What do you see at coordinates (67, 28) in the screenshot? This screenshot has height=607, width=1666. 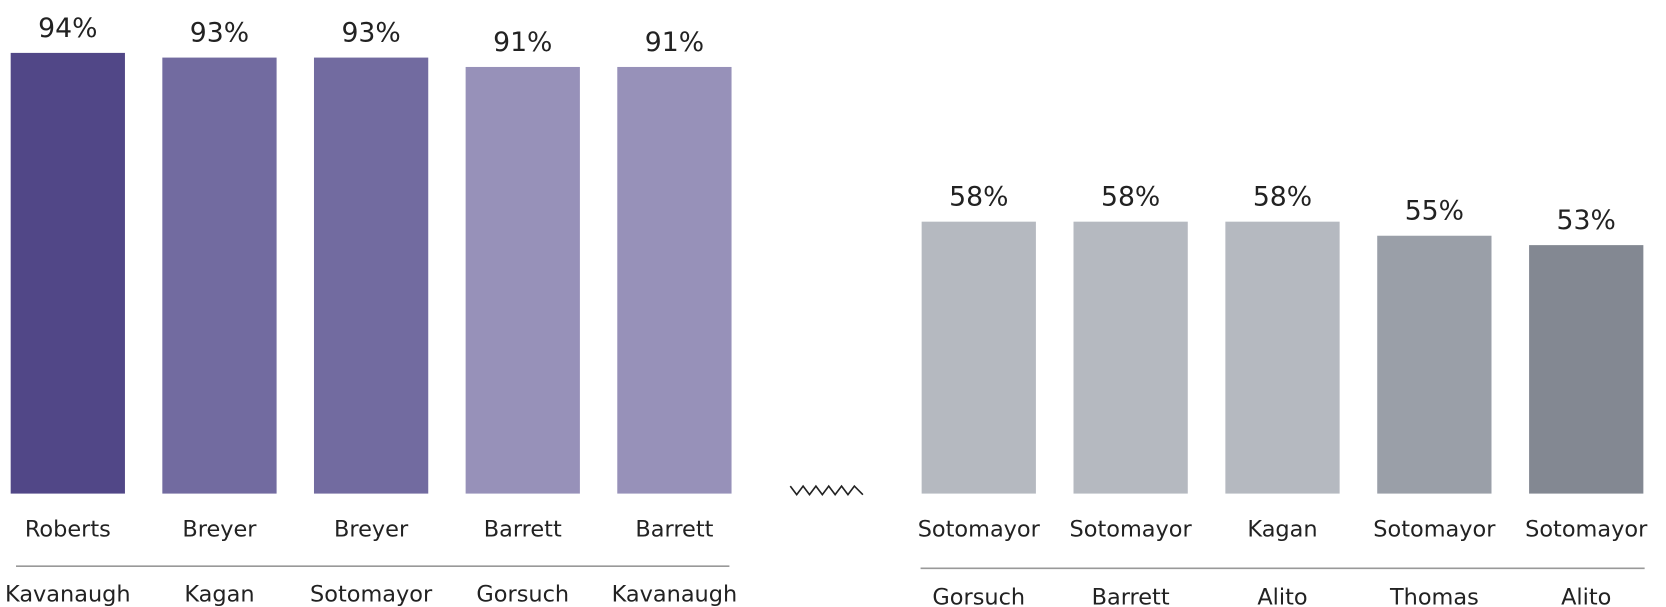 I see `value-label: 94%` at bounding box center [67, 28].